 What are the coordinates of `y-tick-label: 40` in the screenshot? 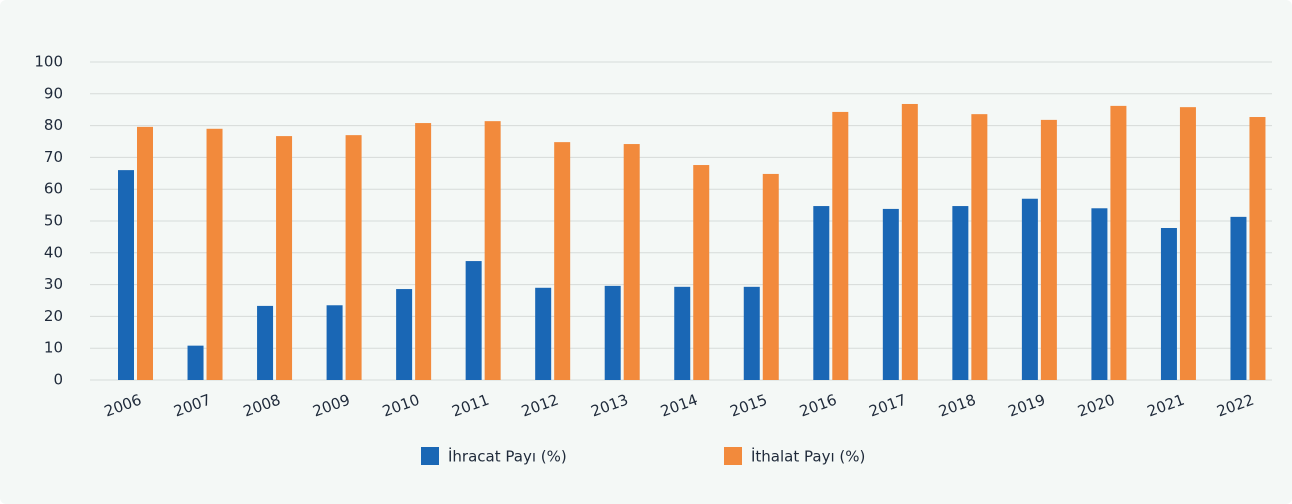 It's located at (53, 252).